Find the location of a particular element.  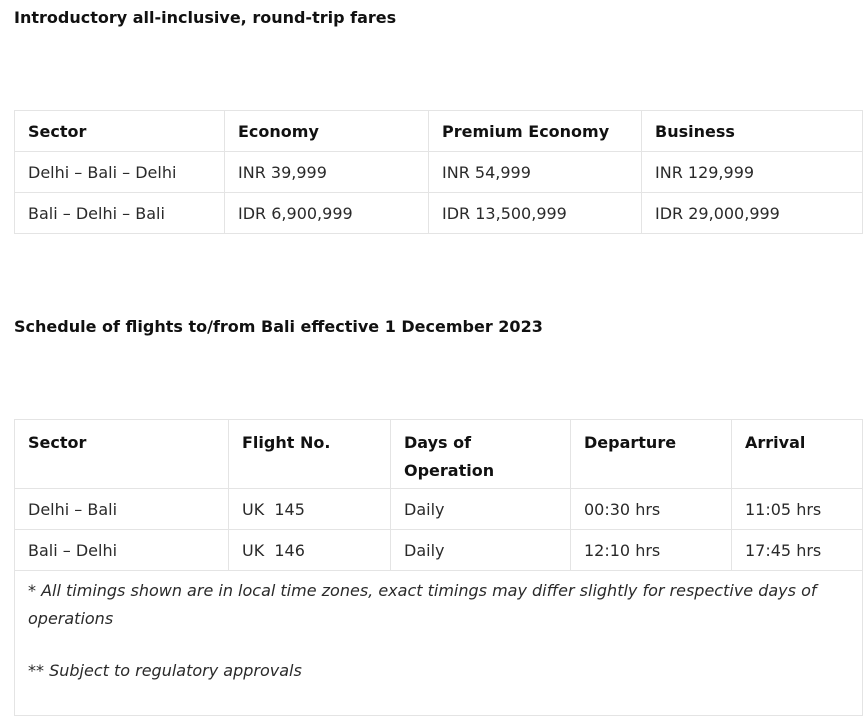

cell-premium-economy-fare: IDR 13,500,999 is located at coordinates (535, 213).